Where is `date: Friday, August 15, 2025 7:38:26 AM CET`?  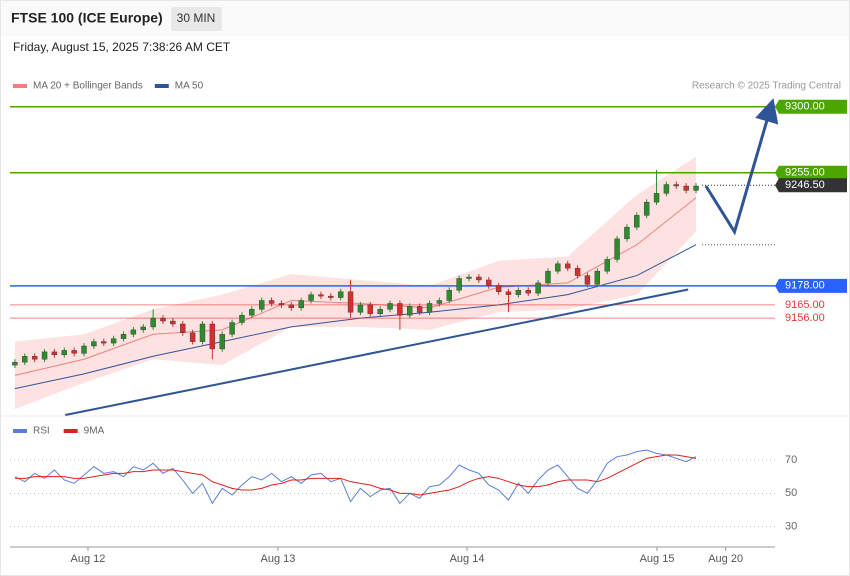 date: Friday, August 15, 2025 7:38:26 AM CET is located at coordinates (122, 47).